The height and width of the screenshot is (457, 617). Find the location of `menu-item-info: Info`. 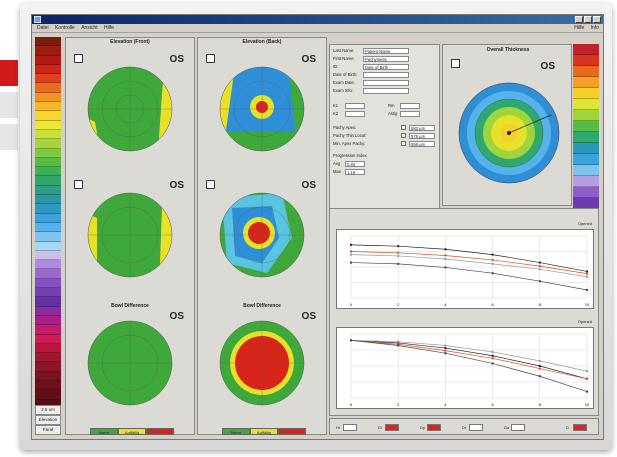

menu-item-info: Info is located at coordinates (594, 28).